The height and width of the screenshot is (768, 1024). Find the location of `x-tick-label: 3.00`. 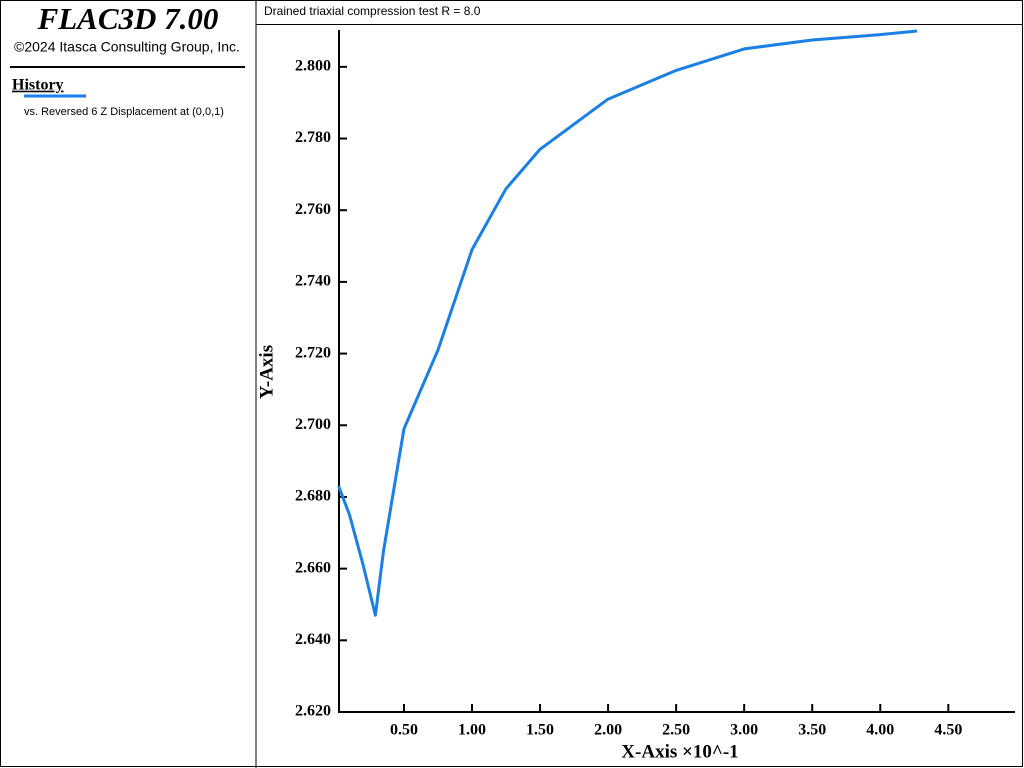

x-tick-label: 3.00 is located at coordinates (744, 730).